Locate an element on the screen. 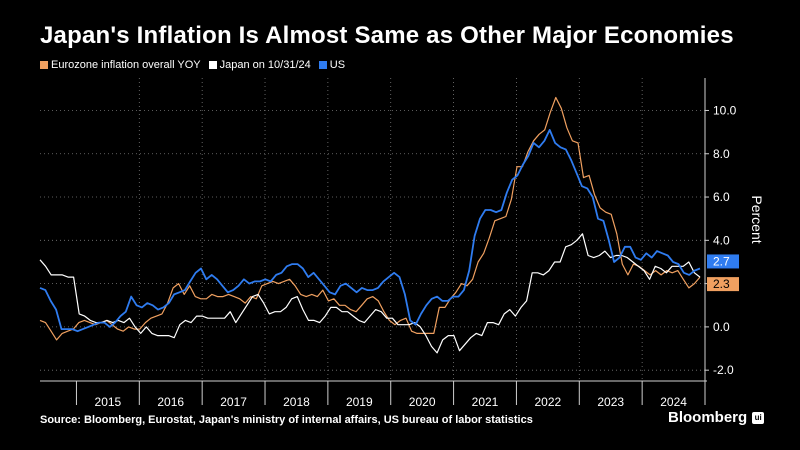 The height and width of the screenshot is (450, 800). x-tick-label-4: 2019 is located at coordinates (359, 402).